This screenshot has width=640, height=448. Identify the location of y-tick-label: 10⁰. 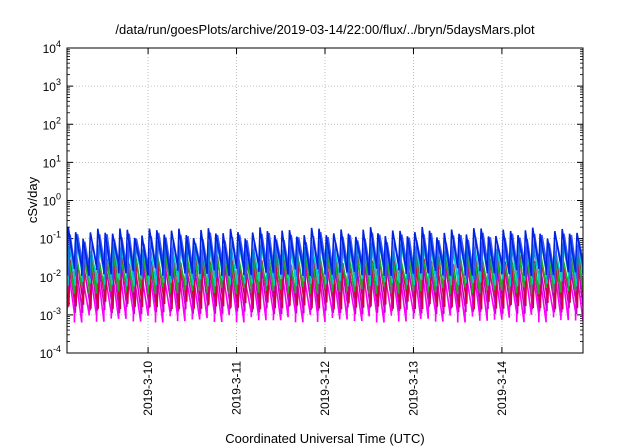
(52, 200).